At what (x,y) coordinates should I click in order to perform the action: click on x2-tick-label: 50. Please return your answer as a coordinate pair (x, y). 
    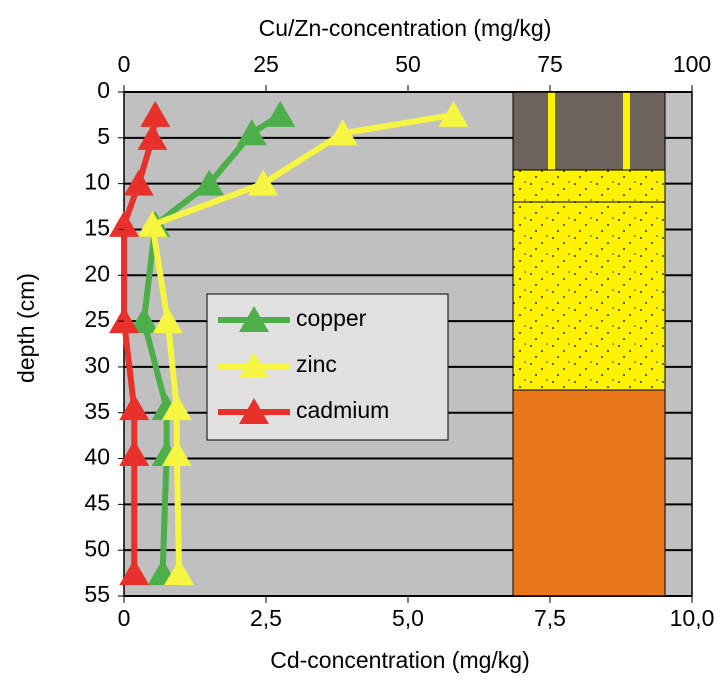
    Looking at the image, I should click on (408, 64).